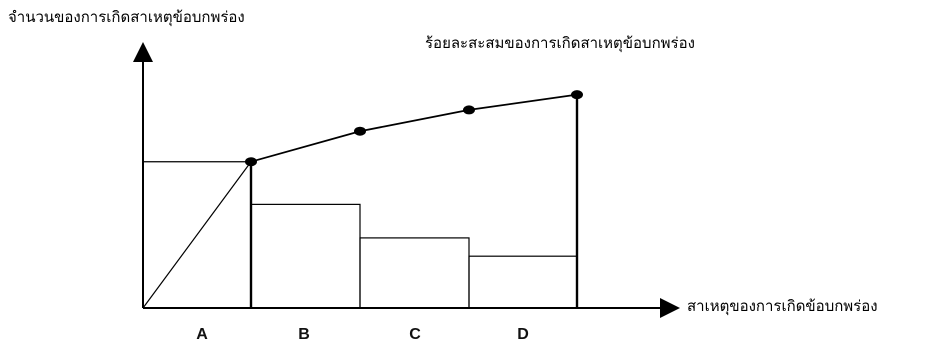  I want to click on bar-c, so click(414, 273).